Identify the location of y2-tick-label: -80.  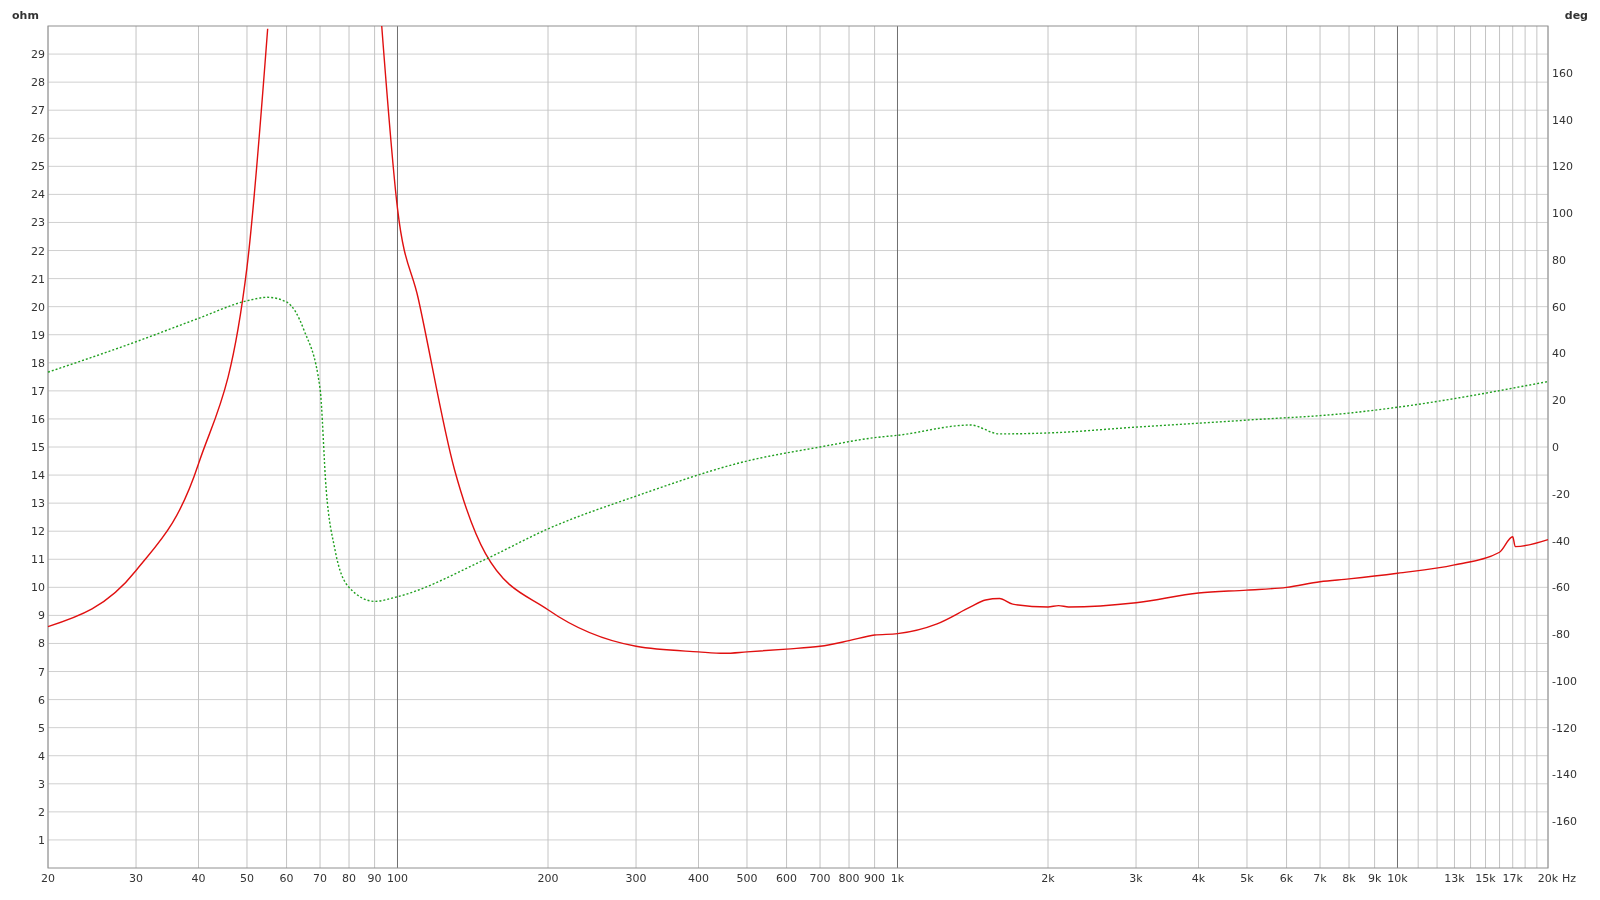
(1561, 635).